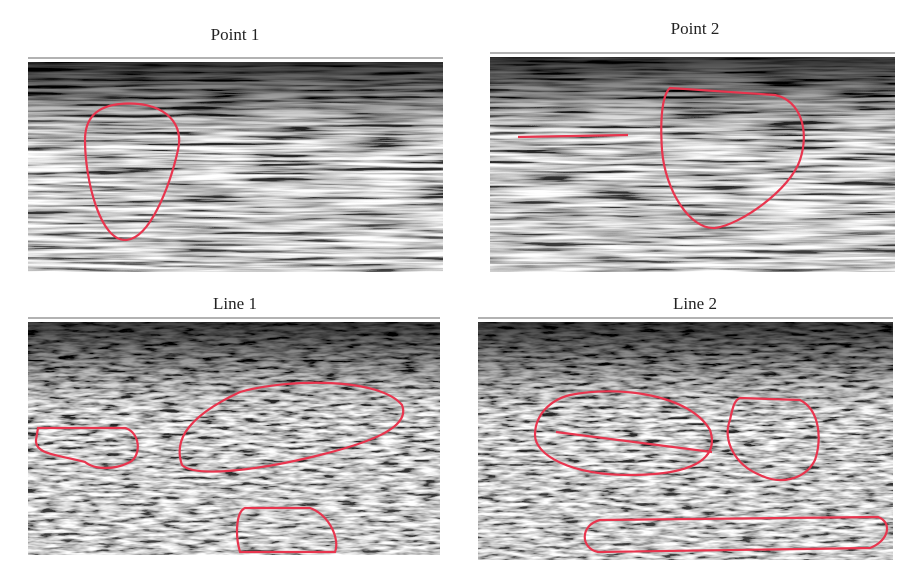 This screenshot has width=901, height=576. I want to click on panel-title: Line 1, so click(235, 303).